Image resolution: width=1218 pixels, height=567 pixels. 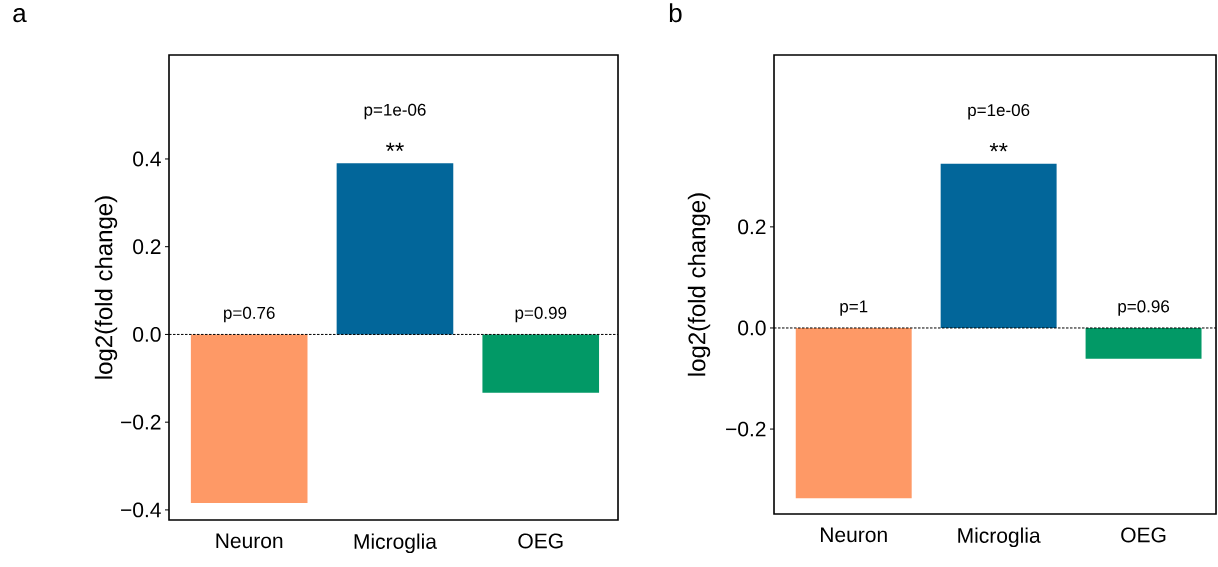 What do you see at coordinates (854, 308) in the screenshot?
I see `annotation: p=1` at bounding box center [854, 308].